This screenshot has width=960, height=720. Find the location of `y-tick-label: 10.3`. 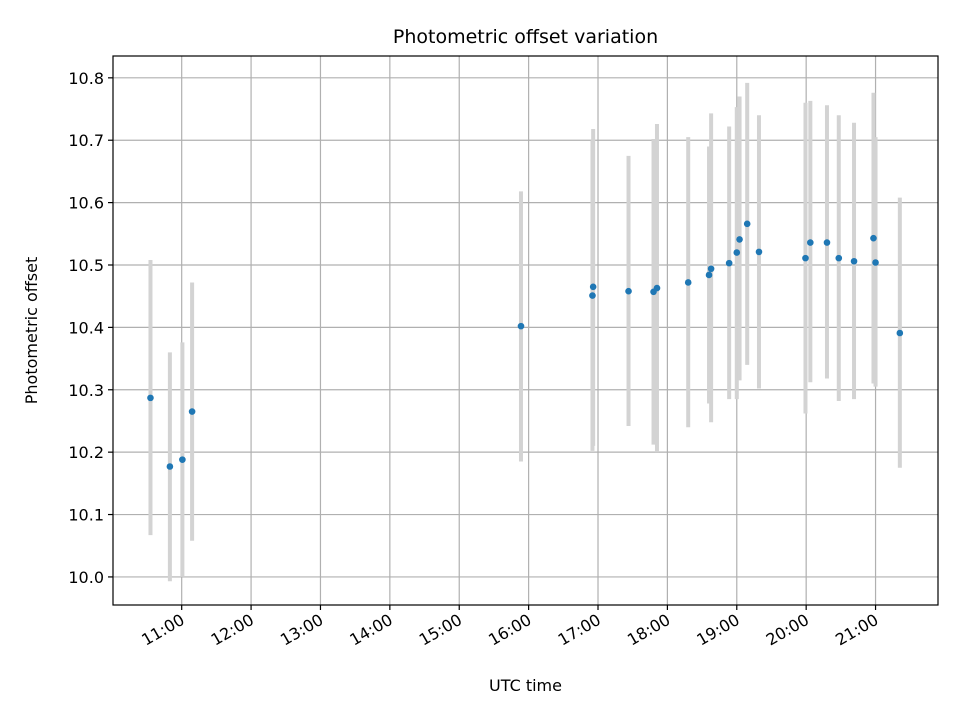

y-tick-label: 10.3 is located at coordinates (86, 390).